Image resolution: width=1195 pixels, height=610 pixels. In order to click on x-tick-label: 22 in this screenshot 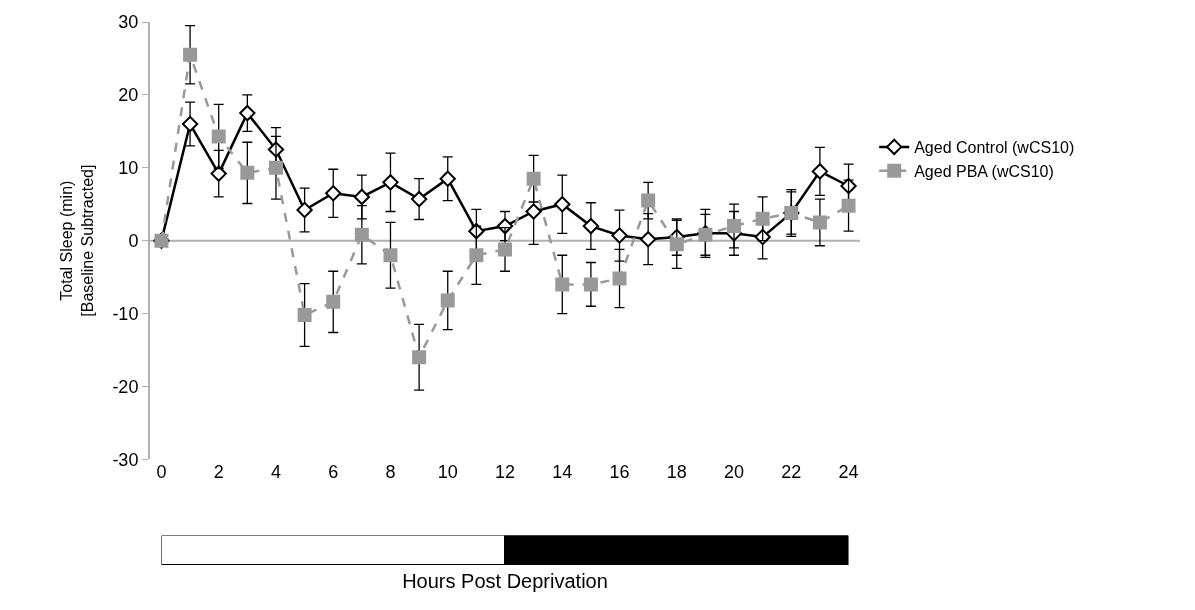, I will do `click(791, 472)`.